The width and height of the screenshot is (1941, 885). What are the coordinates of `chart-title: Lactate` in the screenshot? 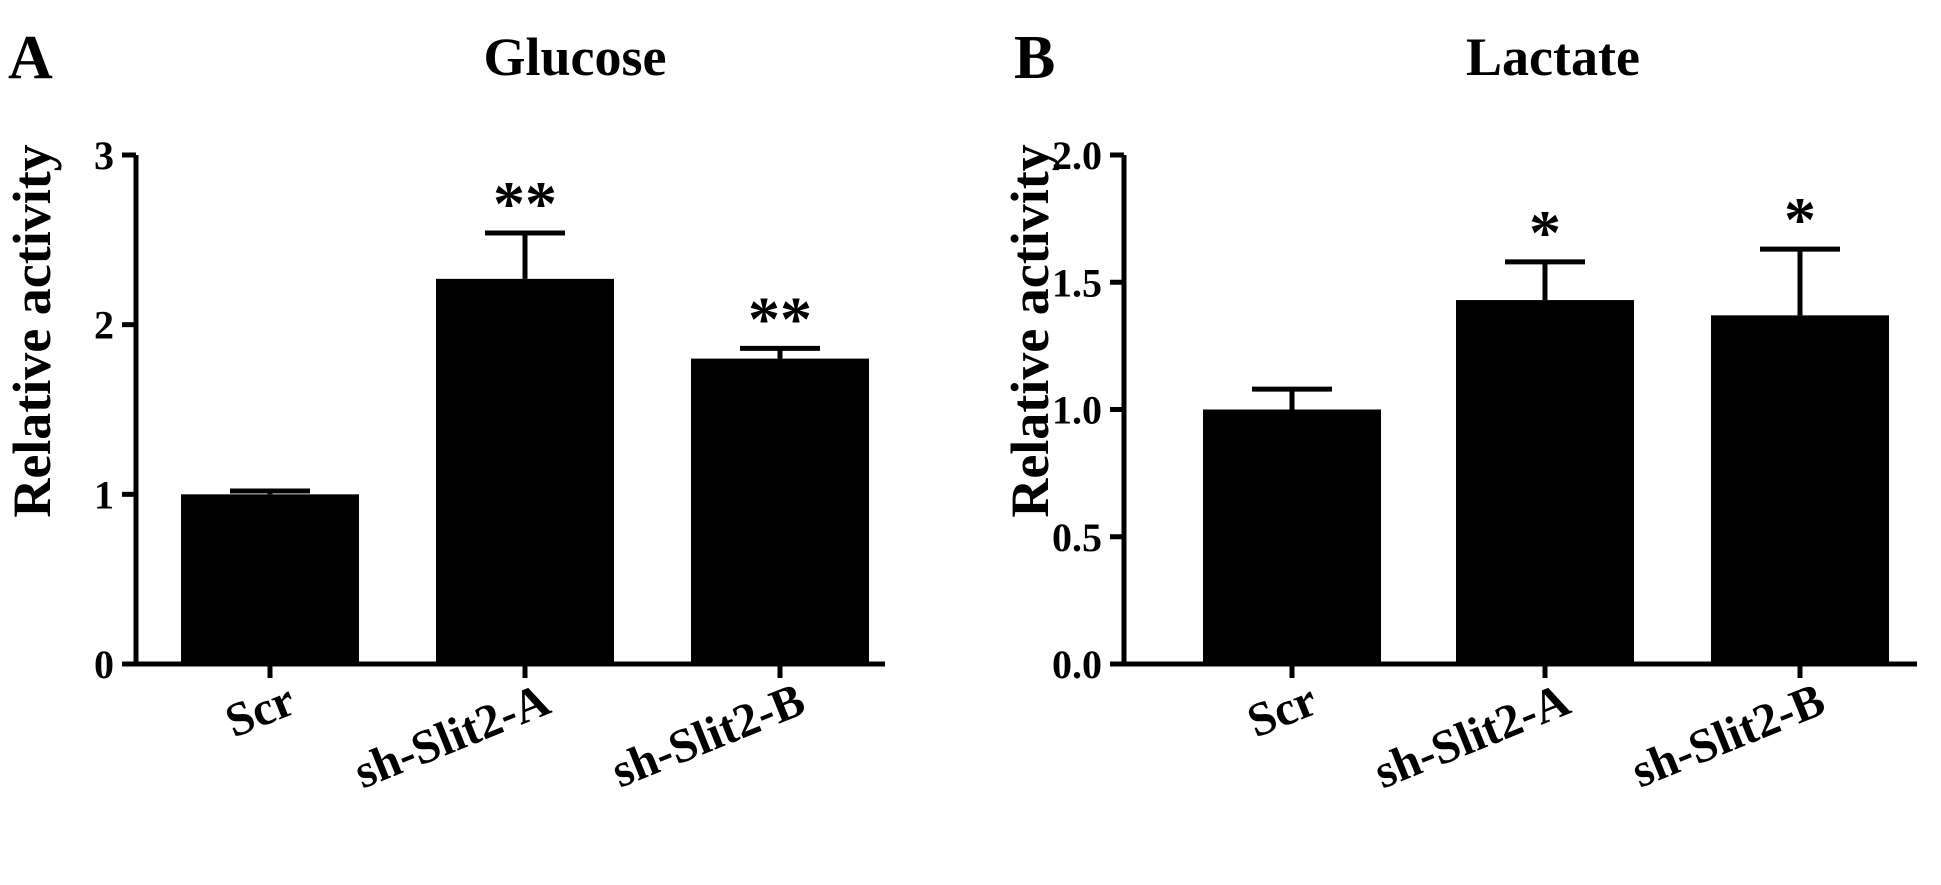 It's located at (1553, 57).